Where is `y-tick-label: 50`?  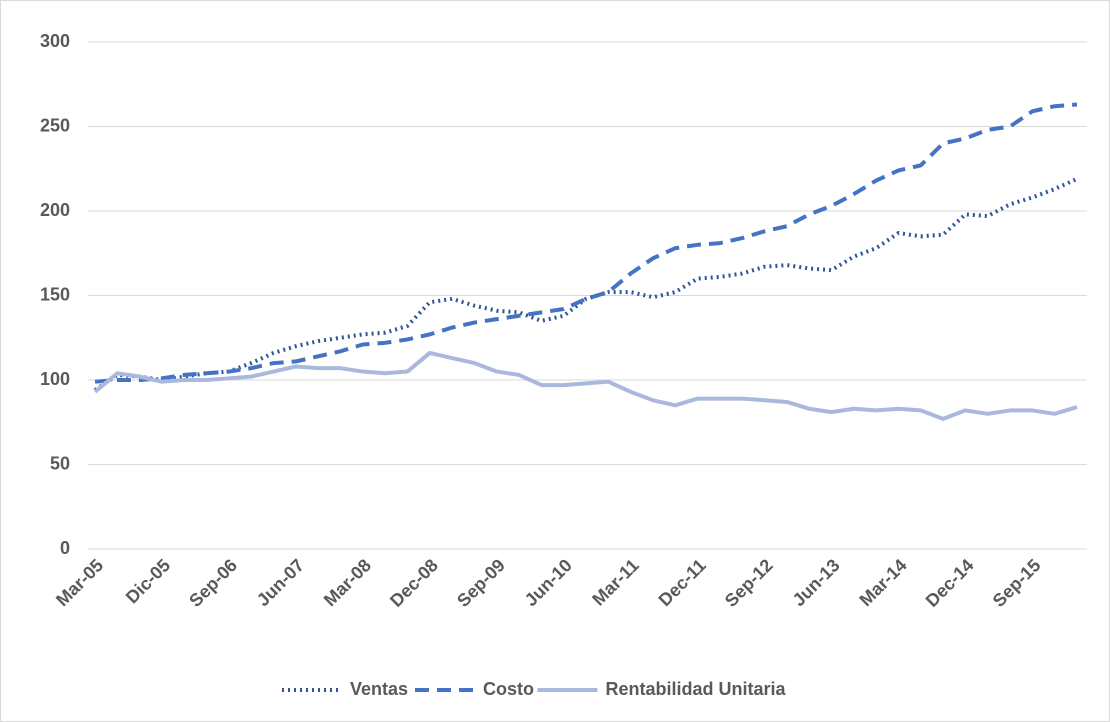 y-tick-label: 50 is located at coordinates (60, 463).